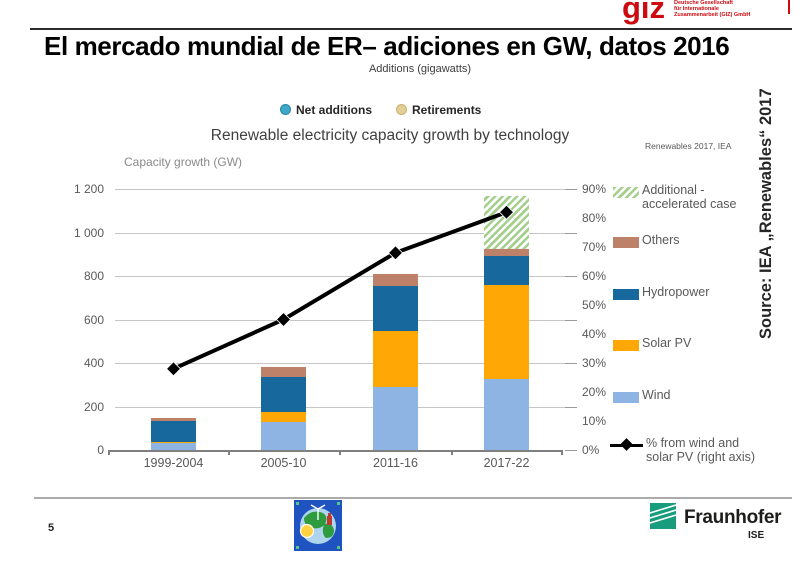 This screenshot has height=566, width=800. Describe the element at coordinates (100, 450) in the screenshot. I see `left-axis-tick: 0` at that location.